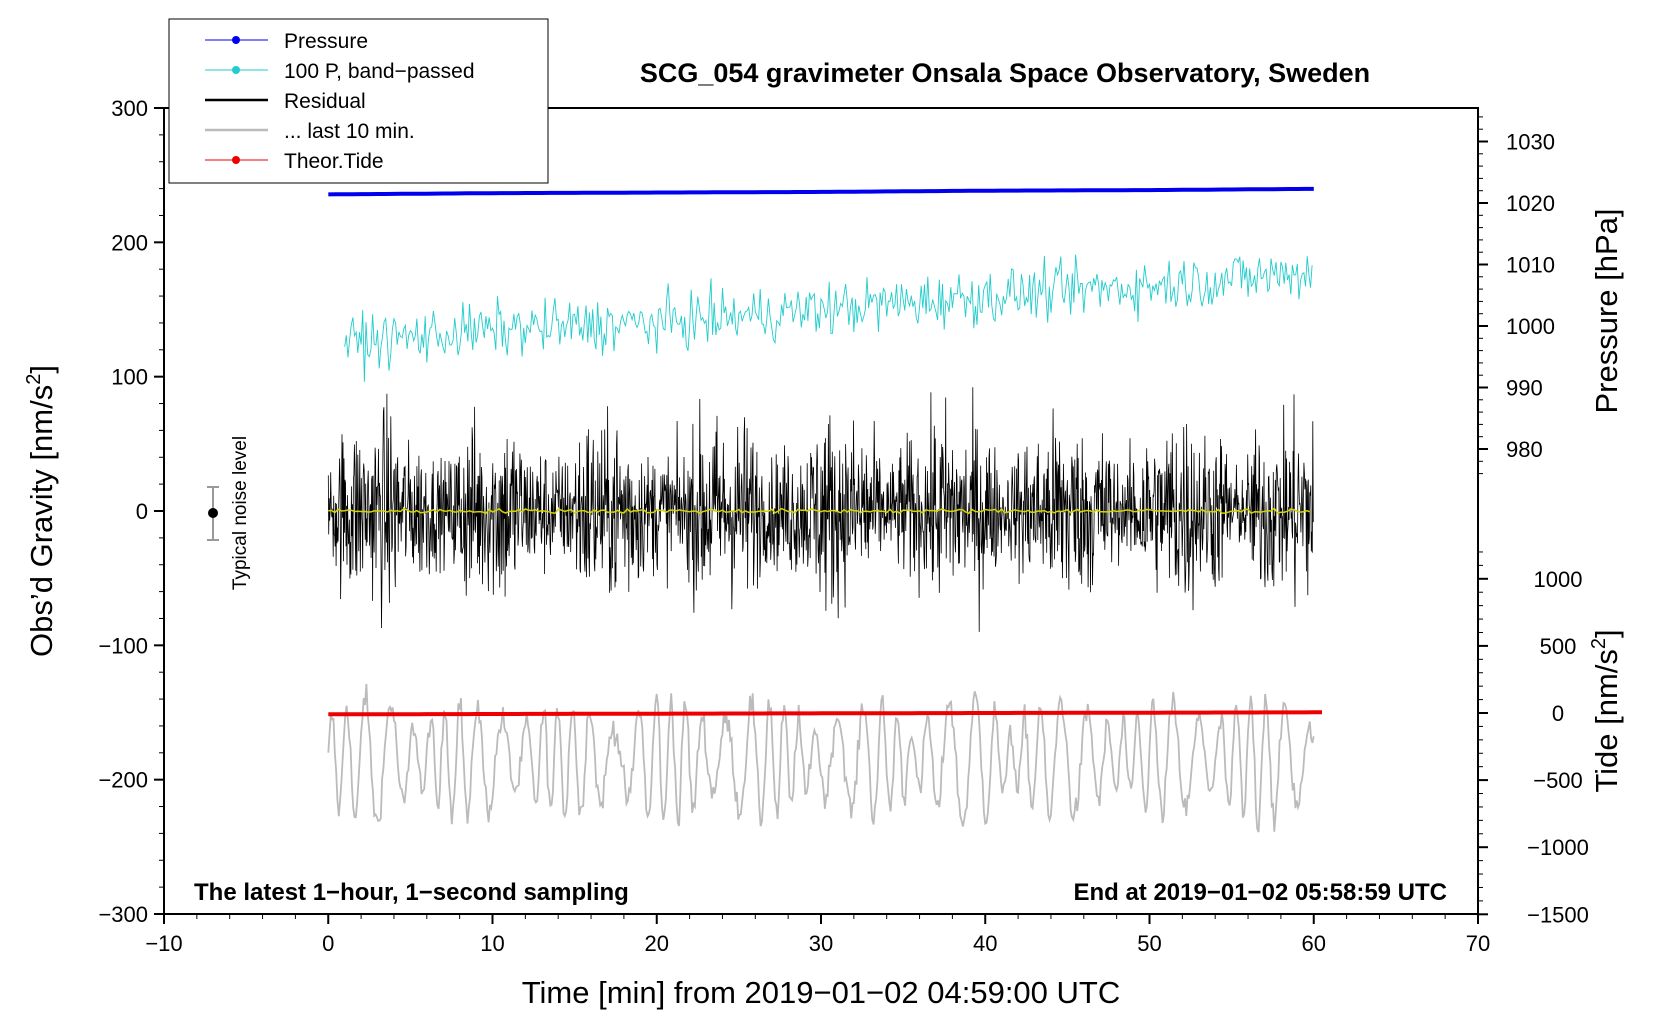 The image size is (1660, 1020). What do you see at coordinates (1530, 265) in the screenshot?
I see `pressure-tick-label: 1010` at bounding box center [1530, 265].